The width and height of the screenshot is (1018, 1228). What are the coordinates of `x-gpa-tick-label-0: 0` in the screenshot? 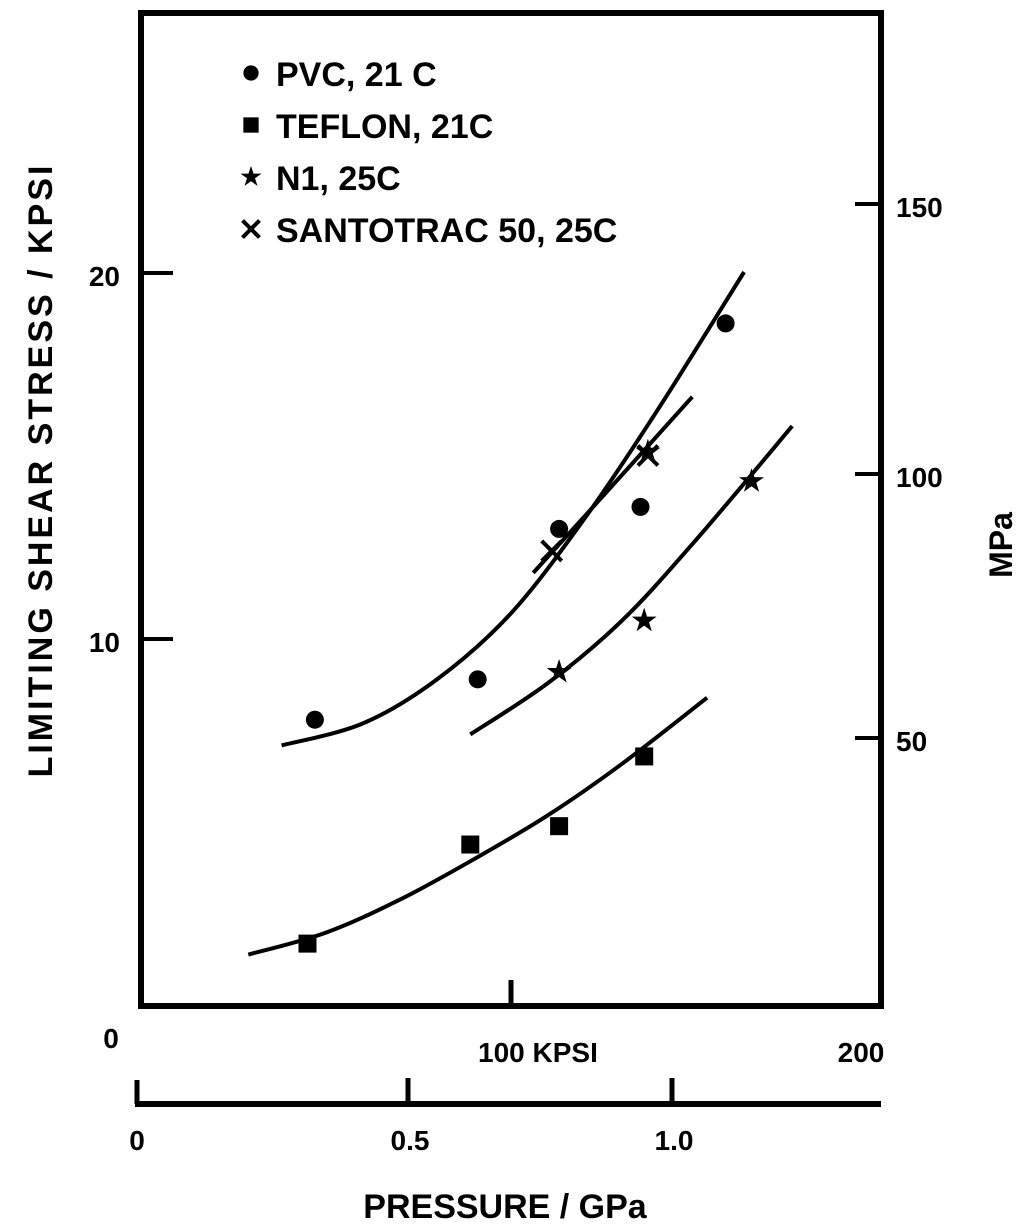 It's located at (137, 1140).